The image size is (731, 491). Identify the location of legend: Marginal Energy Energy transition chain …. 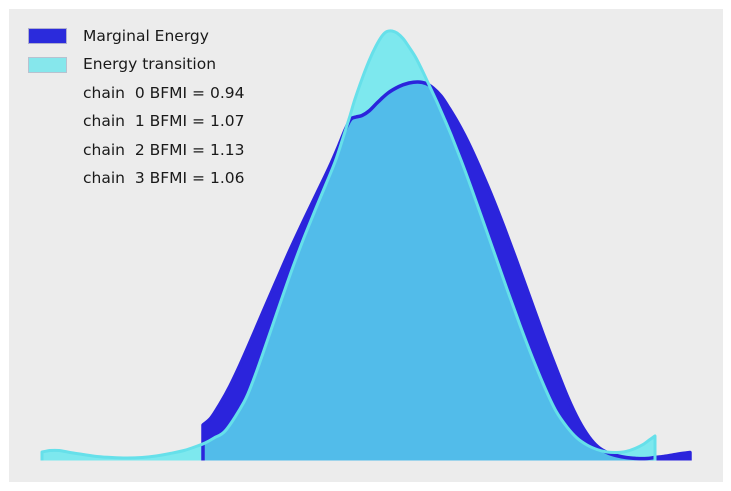
(136, 107).